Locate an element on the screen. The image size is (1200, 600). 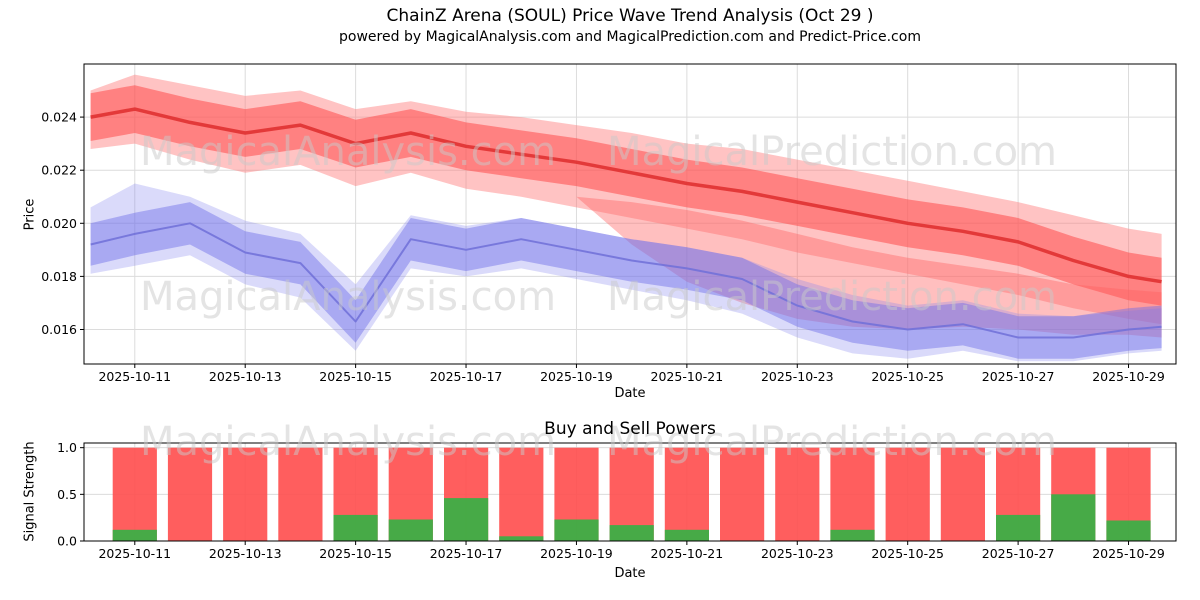
y-tick-label: 0.016 is located at coordinates (59, 329).